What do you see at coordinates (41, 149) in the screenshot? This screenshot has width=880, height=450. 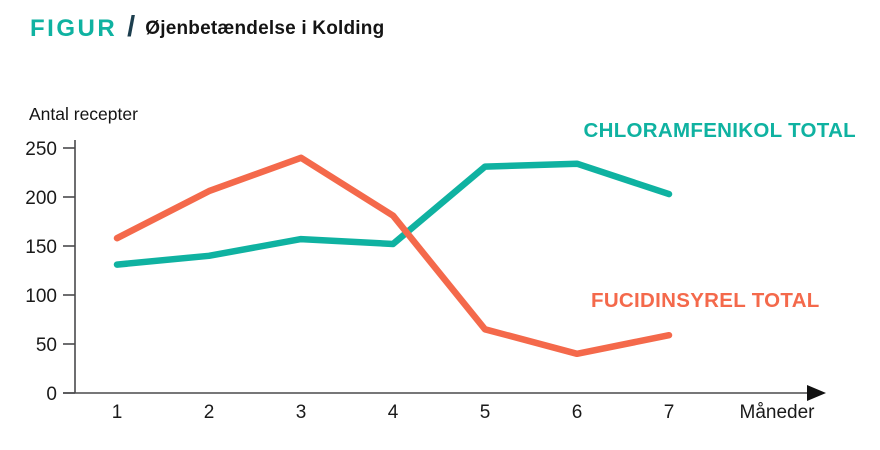 I see `y-tick-label: 250` at bounding box center [41, 149].